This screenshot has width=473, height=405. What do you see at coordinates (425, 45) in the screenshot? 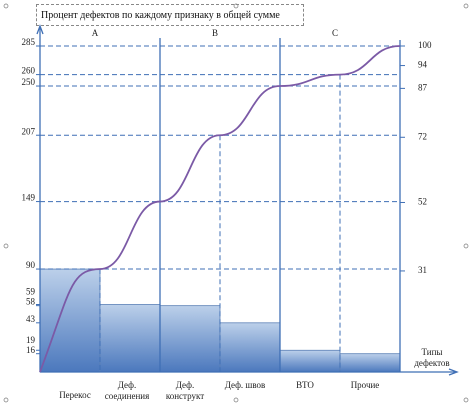
I see `y2-tick-label: 100` at bounding box center [425, 45].